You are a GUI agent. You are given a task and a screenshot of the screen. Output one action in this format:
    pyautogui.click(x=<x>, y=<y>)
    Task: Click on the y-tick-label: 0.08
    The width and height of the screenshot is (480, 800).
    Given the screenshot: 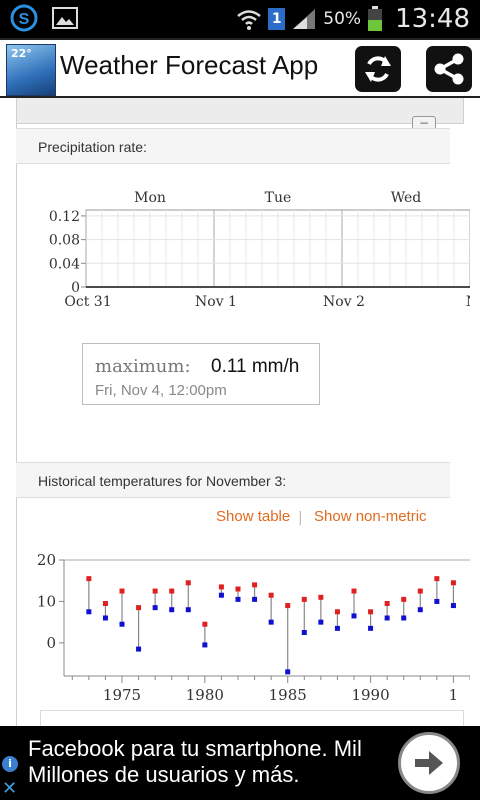 What is the action you would take?
    pyautogui.click(x=64, y=241)
    